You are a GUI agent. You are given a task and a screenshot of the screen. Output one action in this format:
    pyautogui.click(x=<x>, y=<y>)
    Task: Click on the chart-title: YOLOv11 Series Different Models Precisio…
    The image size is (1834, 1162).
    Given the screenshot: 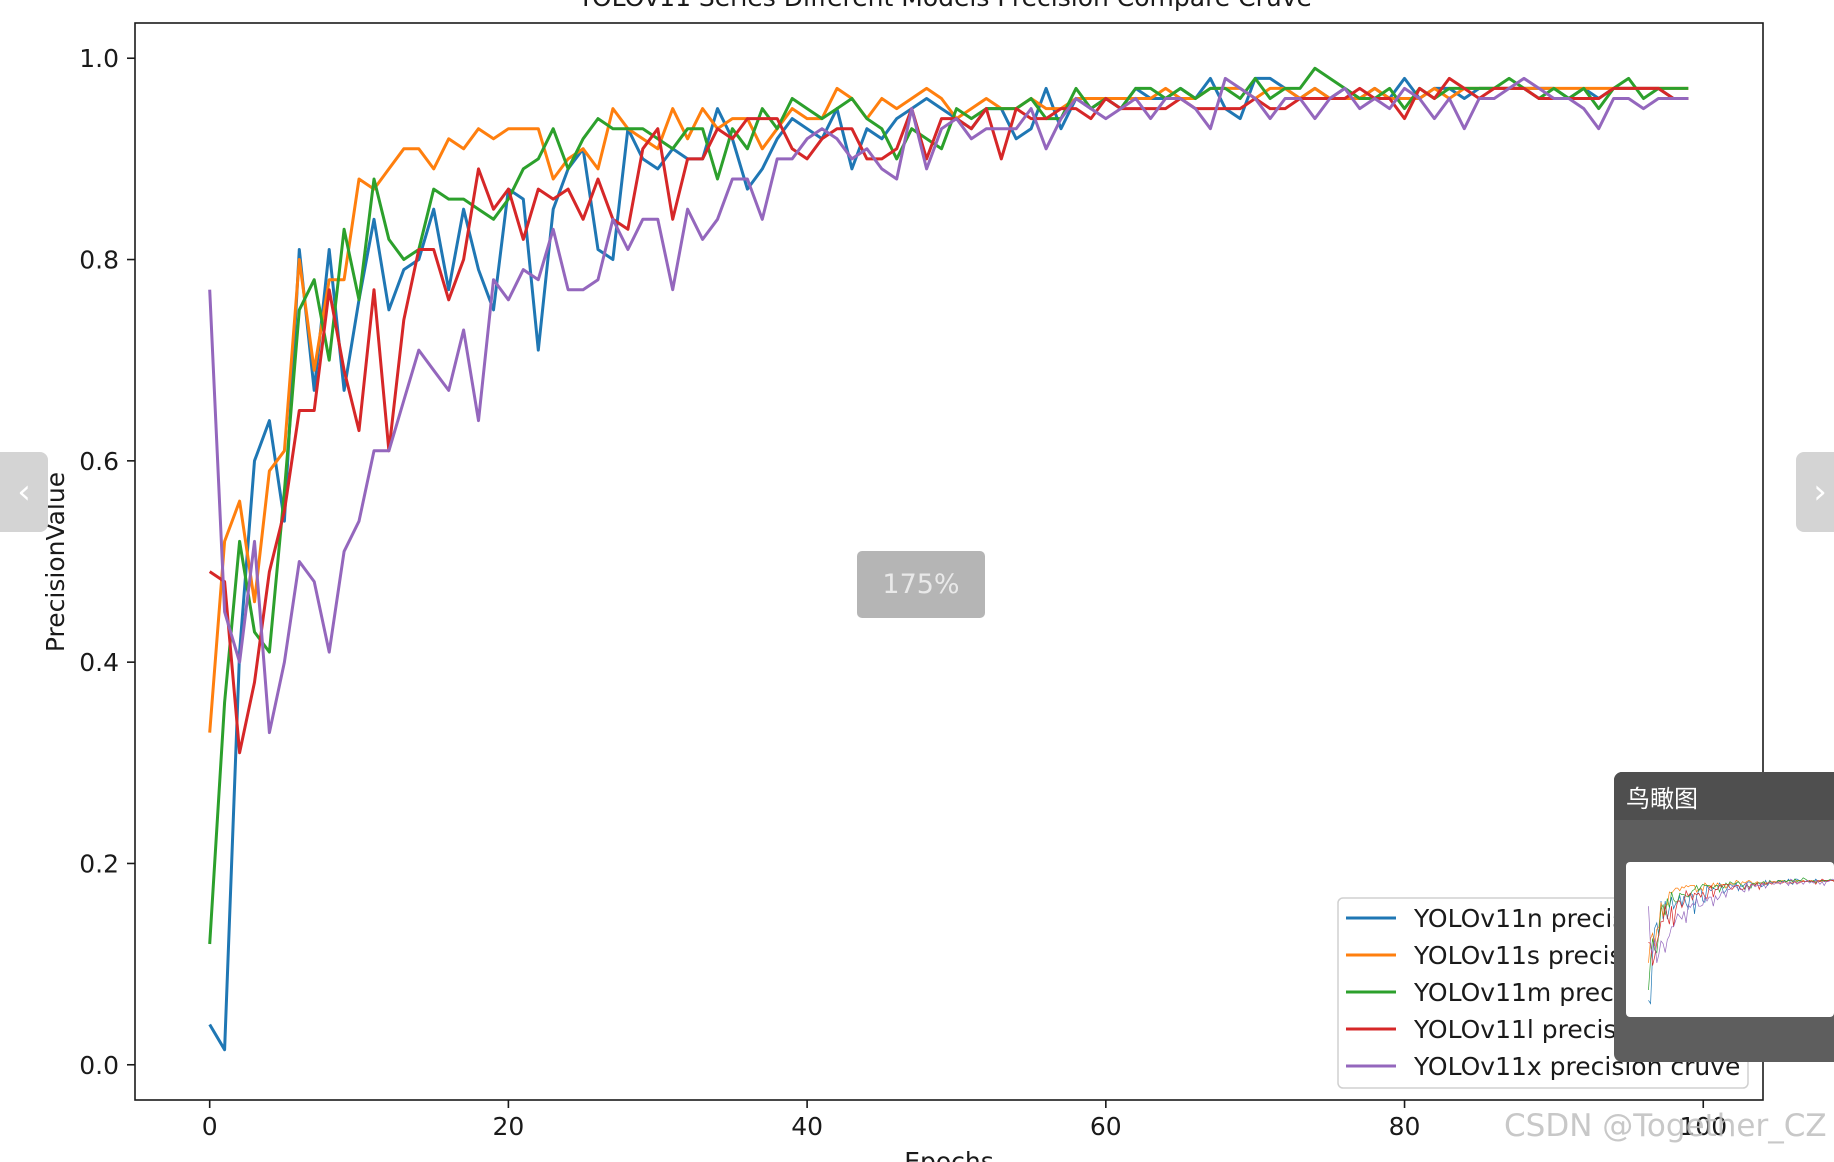 What is the action you would take?
    pyautogui.click(x=944, y=6)
    